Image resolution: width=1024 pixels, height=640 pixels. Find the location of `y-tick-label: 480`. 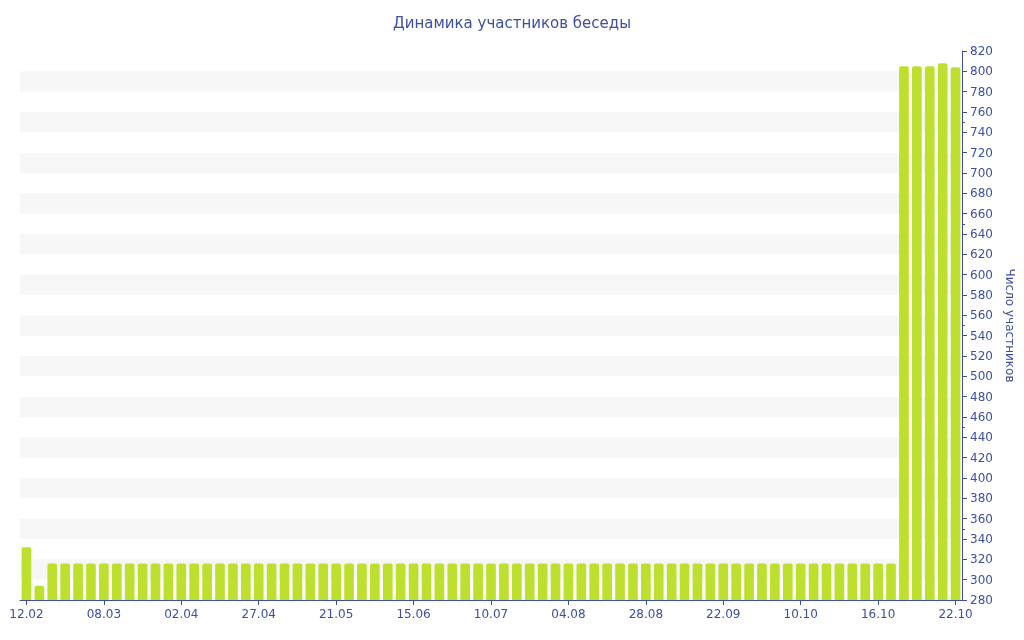

y-tick-label: 480 is located at coordinates (981, 396).